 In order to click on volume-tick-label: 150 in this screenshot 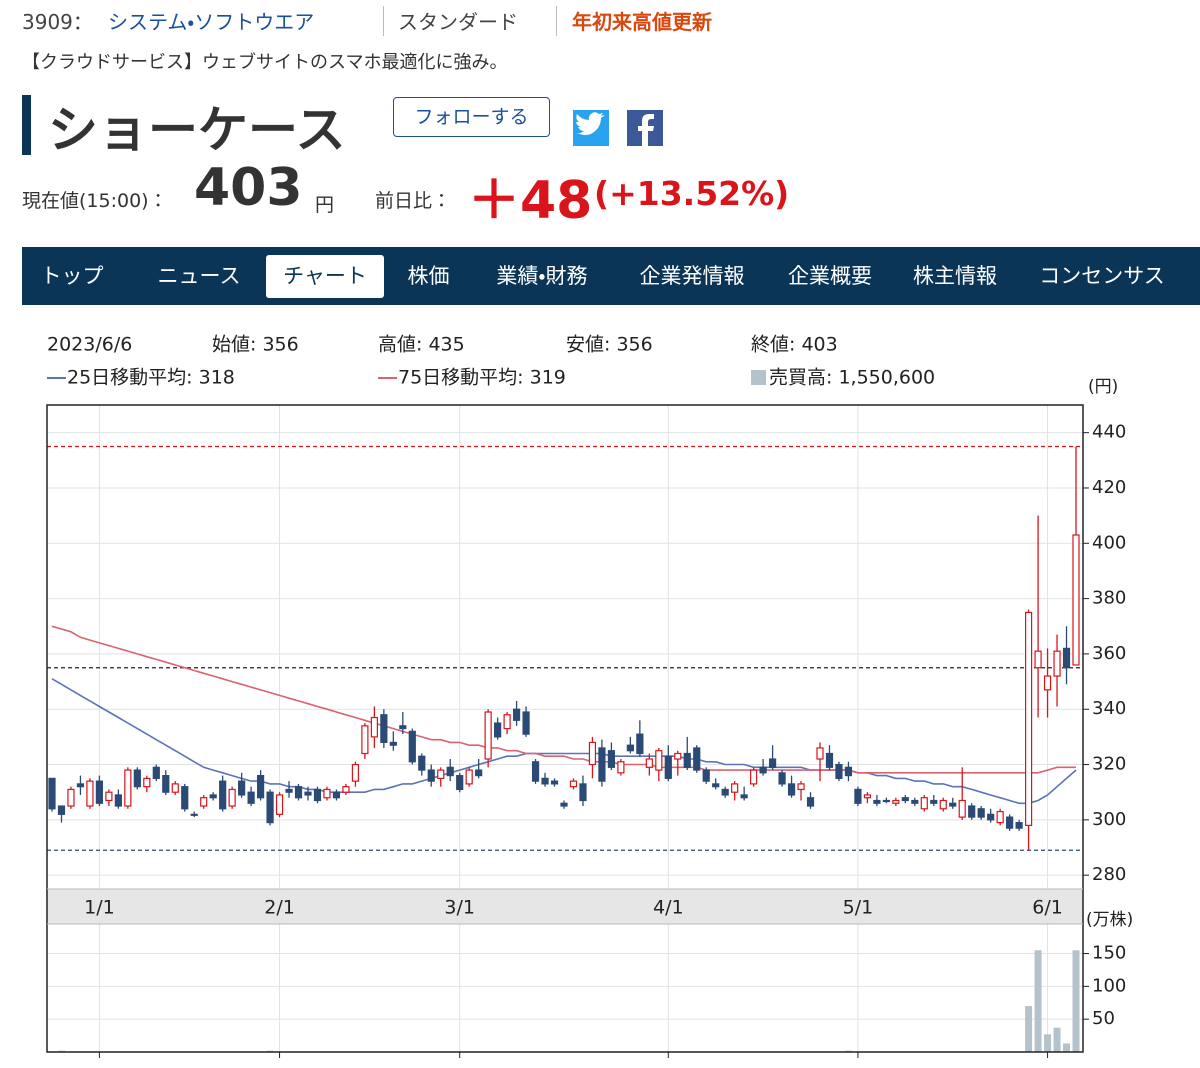, I will do `click(1109, 953)`.